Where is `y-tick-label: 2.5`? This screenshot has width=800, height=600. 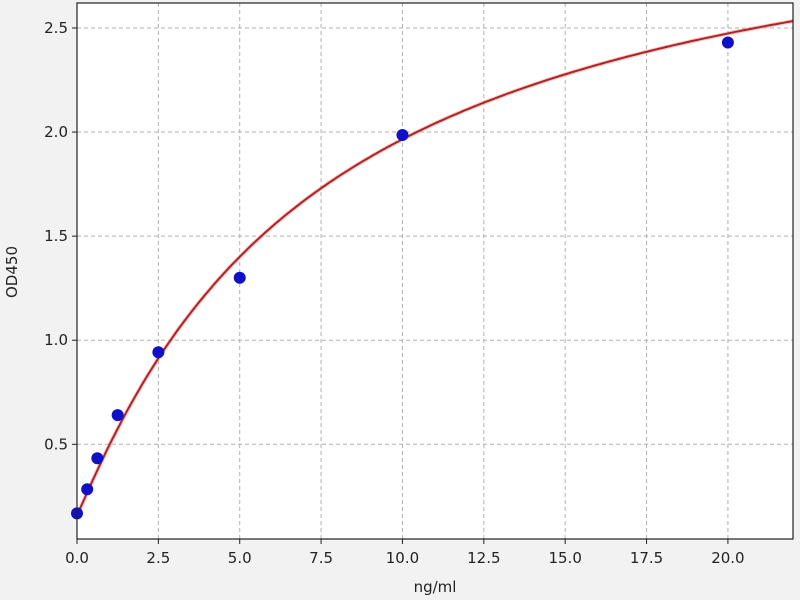 y-tick-label: 2.5 is located at coordinates (56, 28).